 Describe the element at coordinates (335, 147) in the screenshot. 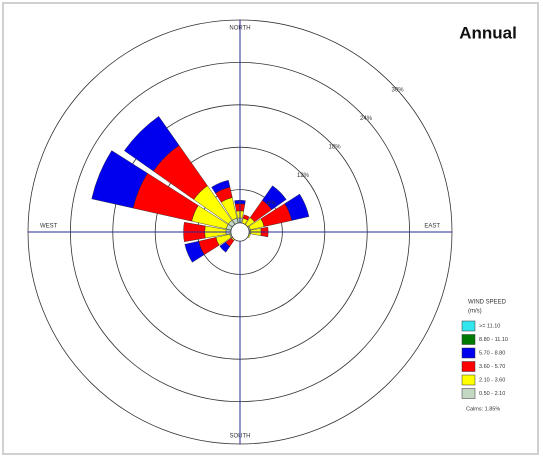

I see `ring-label: 18%` at that location.